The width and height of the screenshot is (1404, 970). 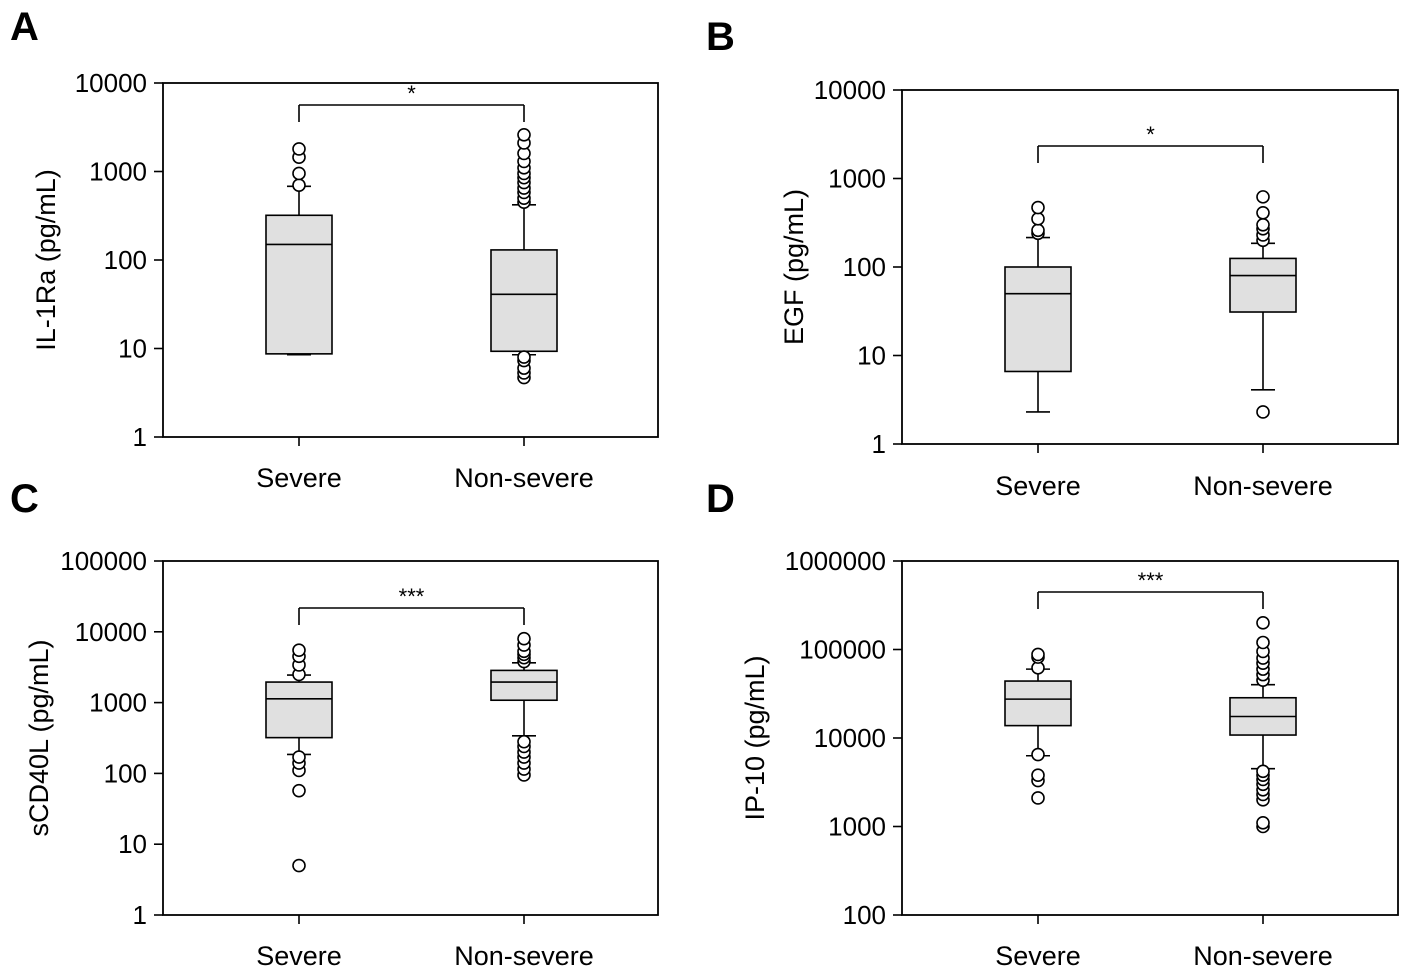 I want to click on panel-letter: C, so click(x=24, y=499).